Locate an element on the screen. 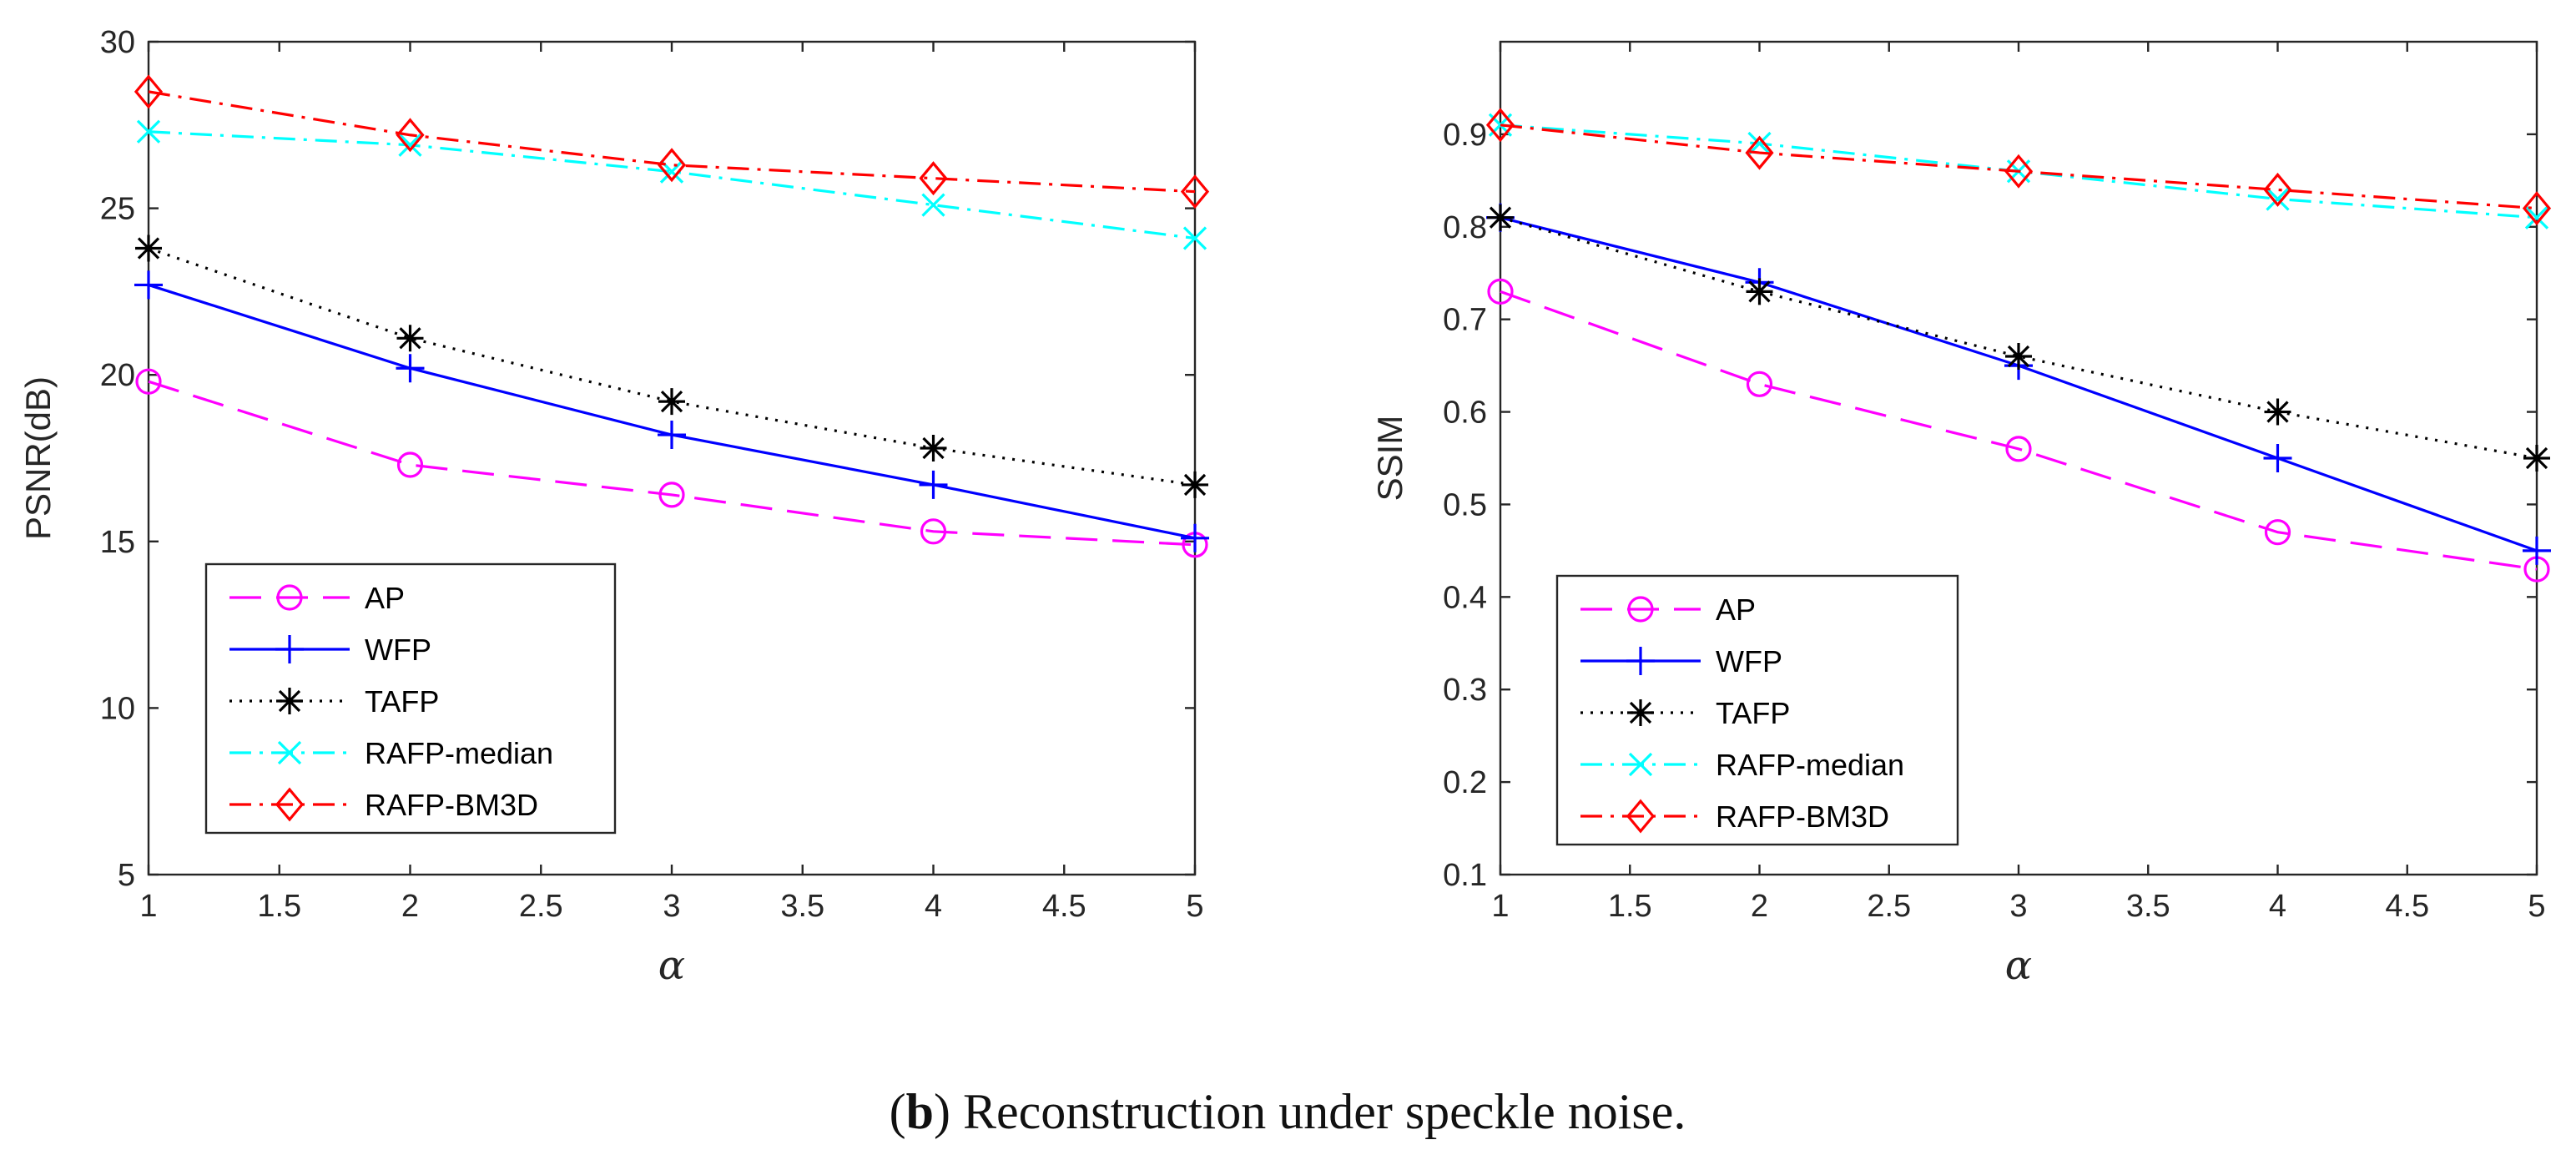 The image size is (2576, 1155). series-wfp is located at coordinates (671, 411).